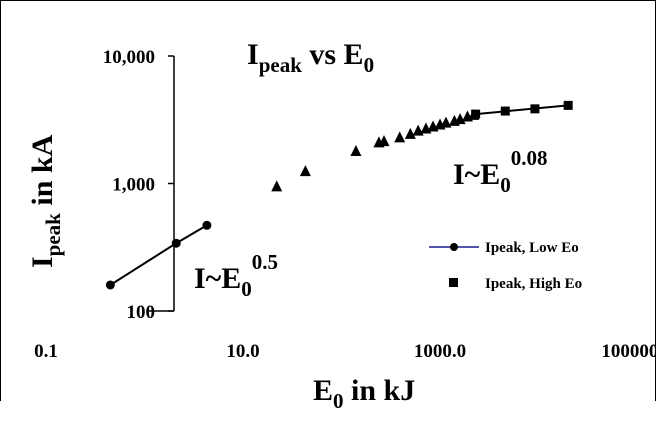 Image resolution: width=656 pixels, height=424 pixels. Describe the element at coordinates (505, 266) in the screenshot. I see `legend: Ipeak, Low Eo Ipeak, High Eo` at that location.